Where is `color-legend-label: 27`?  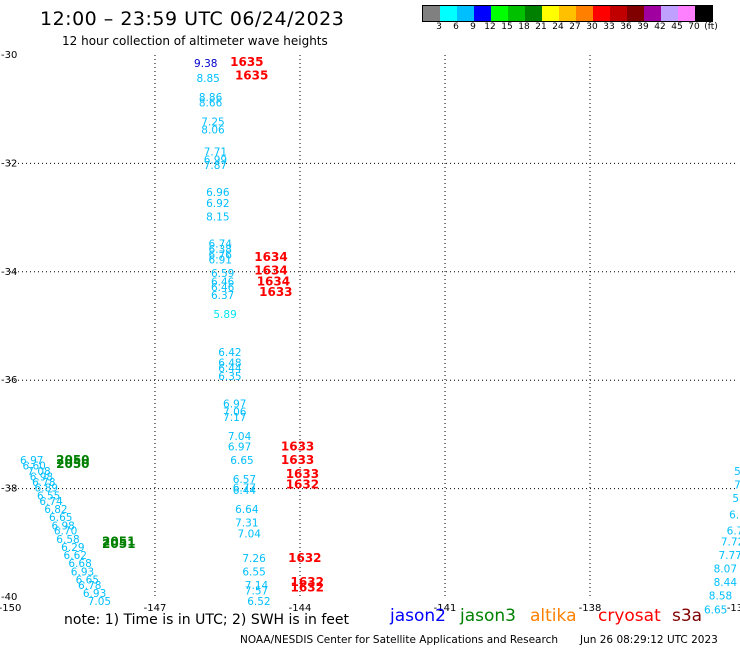
color-legend-label: 27 is located at coordinates (575, 27).